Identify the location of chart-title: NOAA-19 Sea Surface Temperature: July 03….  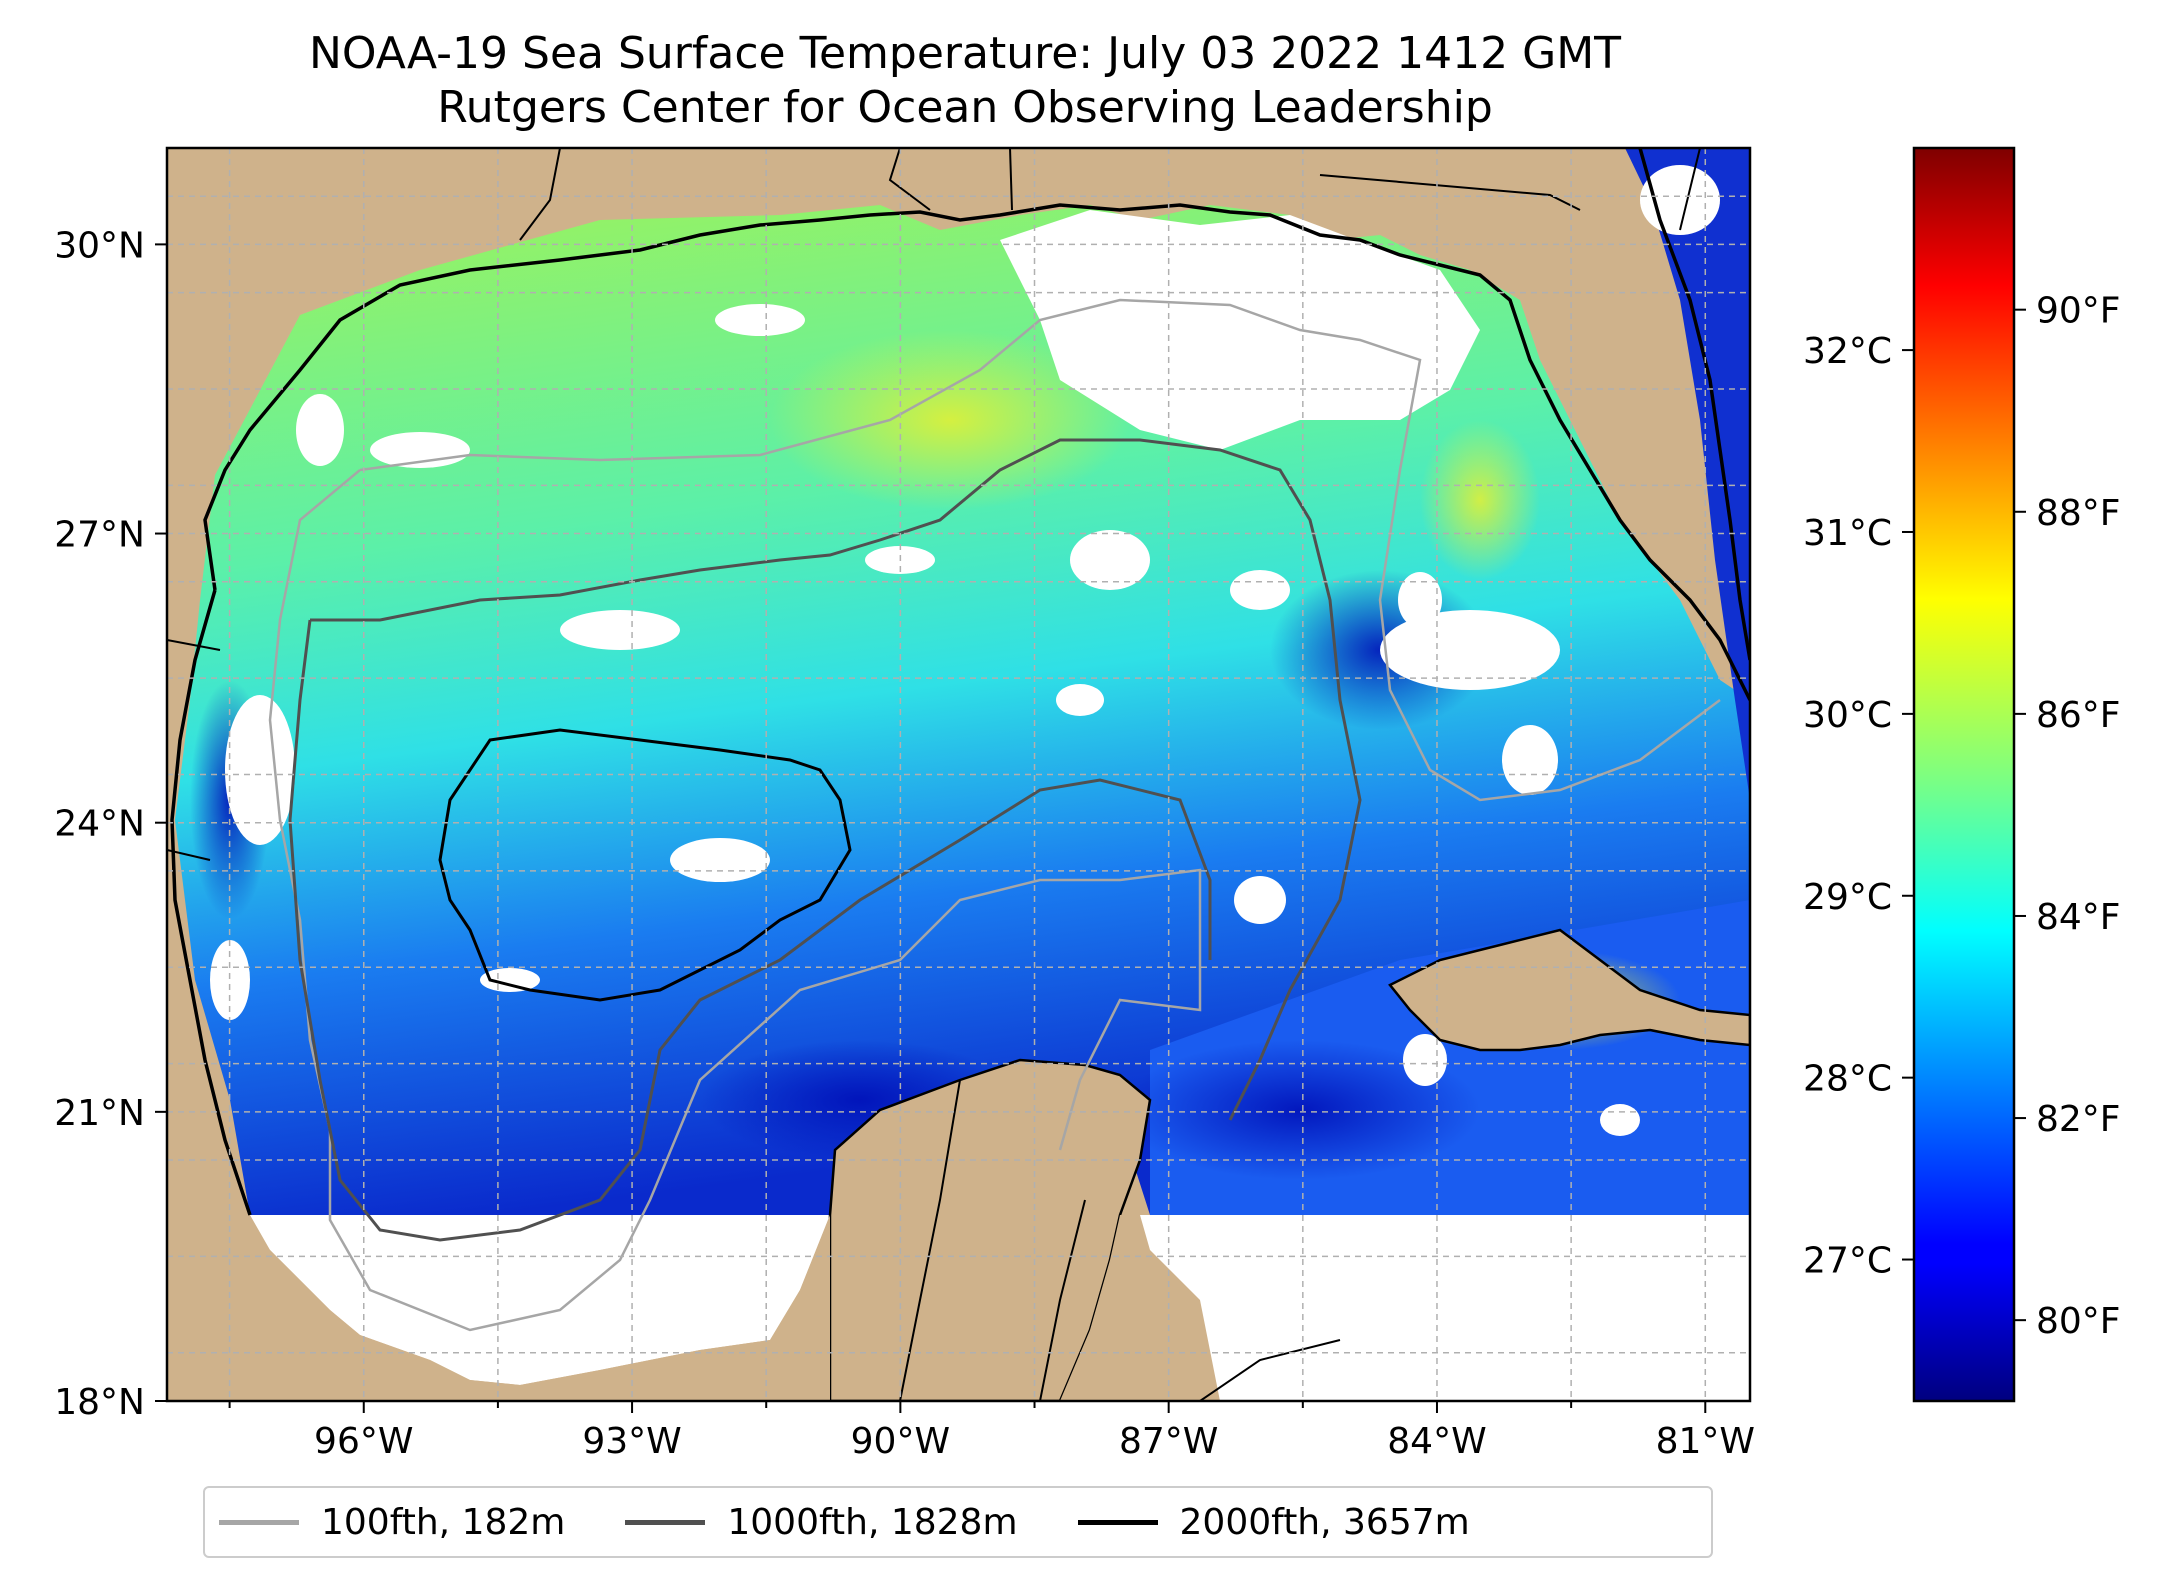
(965, 53).